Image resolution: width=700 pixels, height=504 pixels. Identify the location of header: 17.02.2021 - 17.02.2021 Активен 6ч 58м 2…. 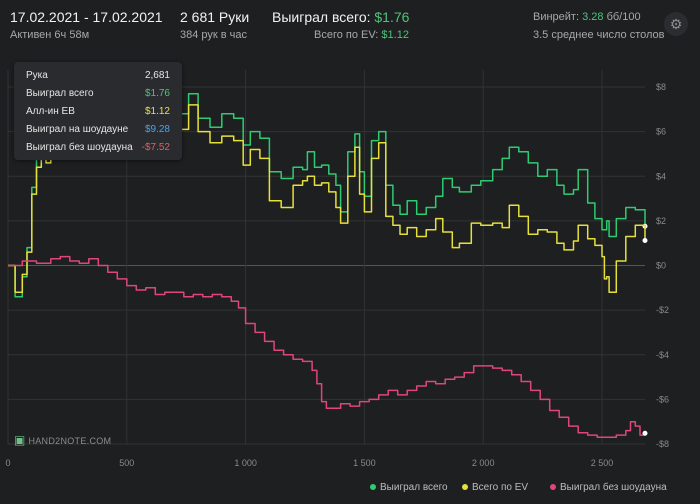
(350, 24).